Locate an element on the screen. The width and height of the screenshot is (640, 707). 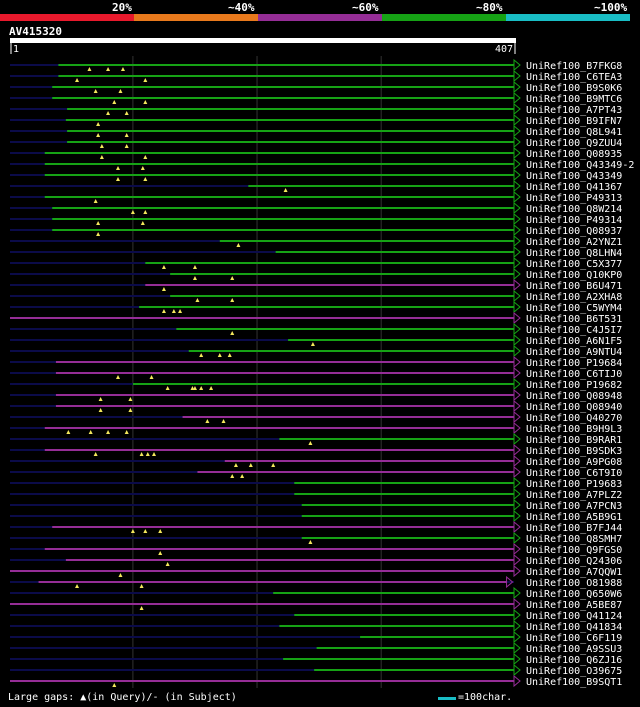
scale-label-100: ~100% is located at coordinates (611, 7).